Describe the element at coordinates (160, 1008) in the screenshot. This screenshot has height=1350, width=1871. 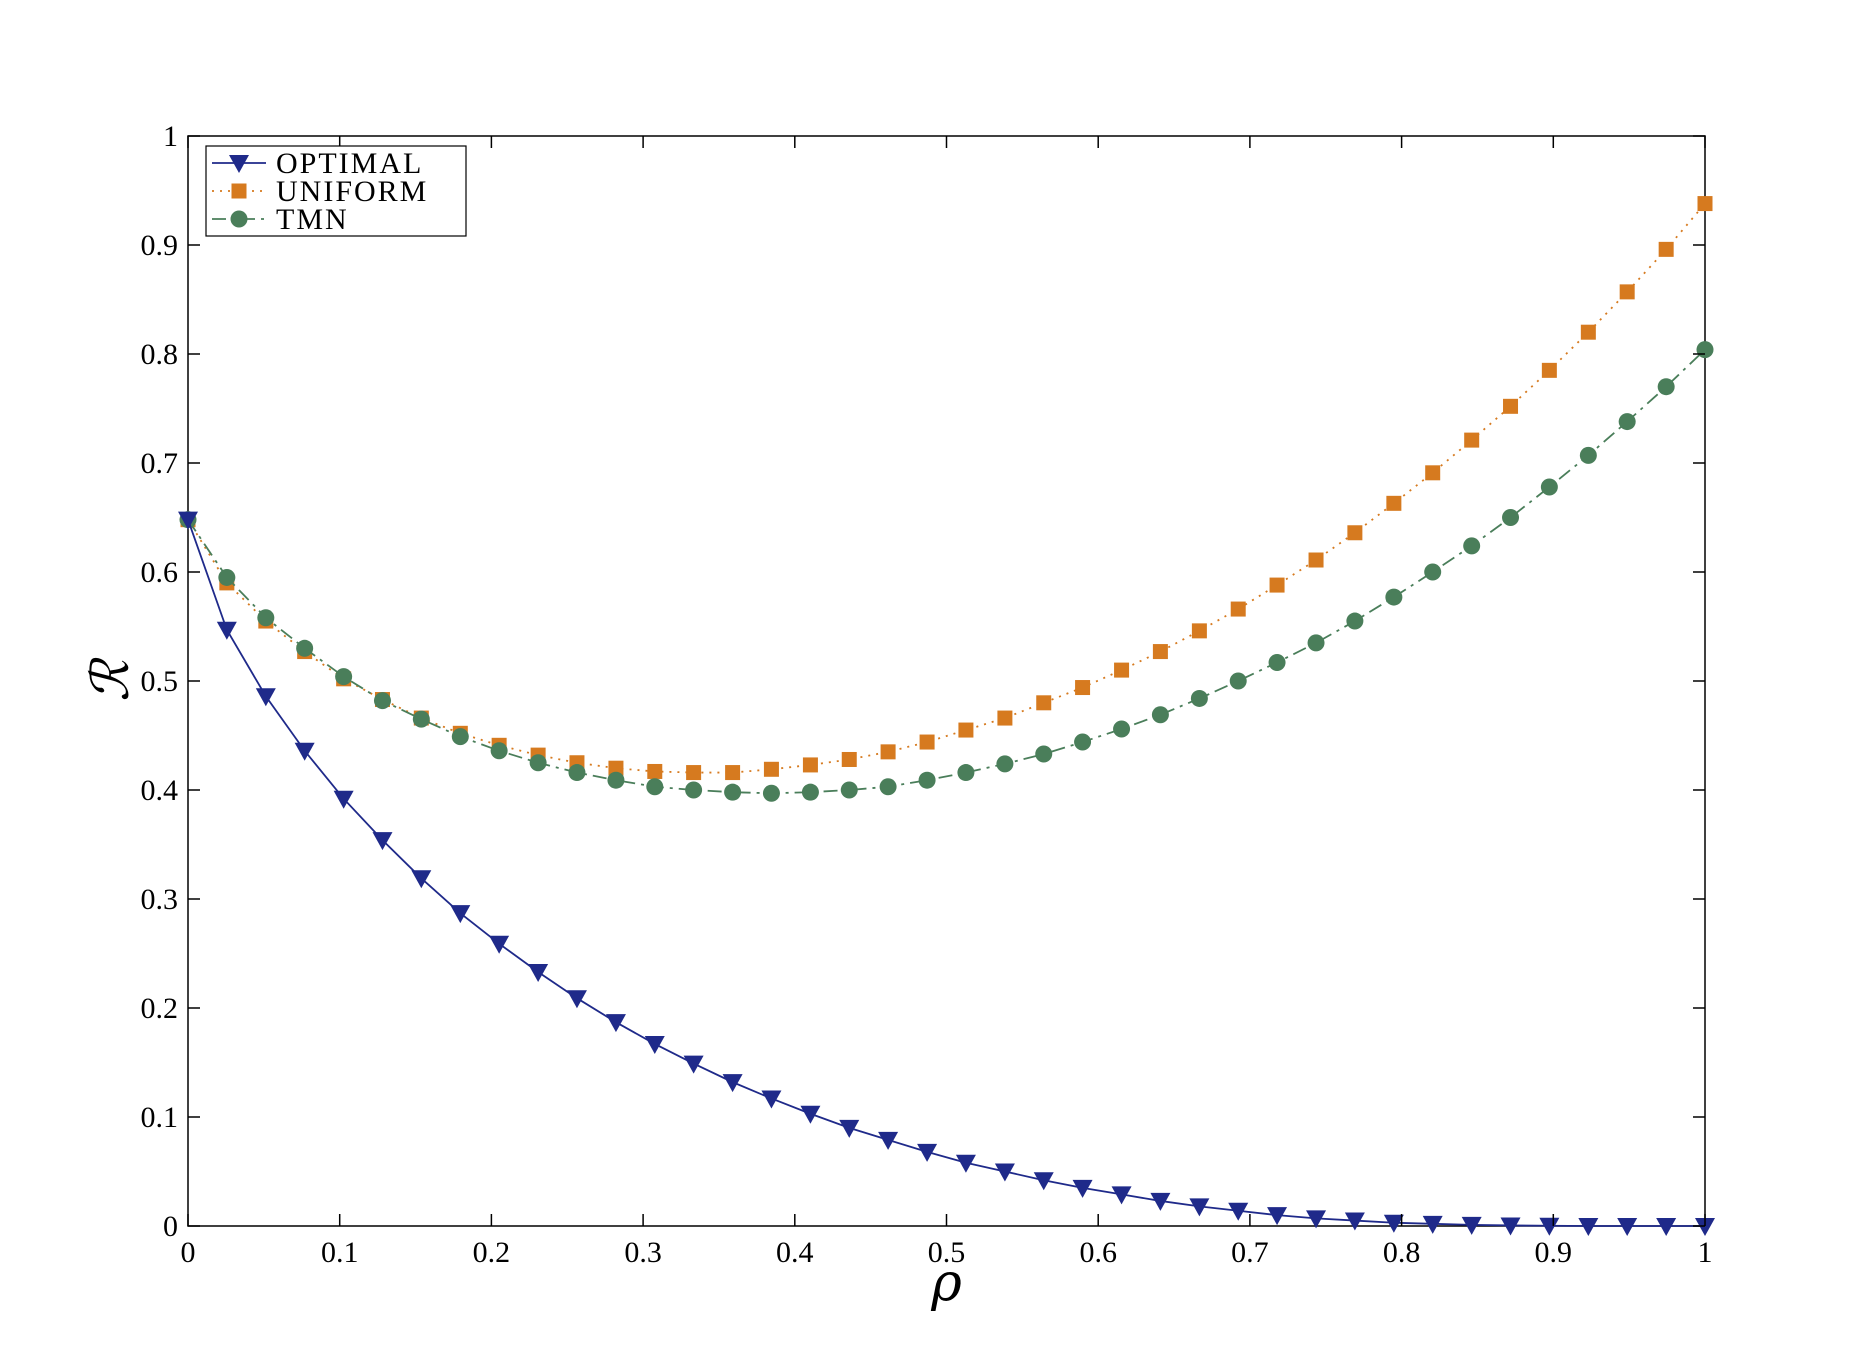
I see `y-tick-label: 0.2` at that location.